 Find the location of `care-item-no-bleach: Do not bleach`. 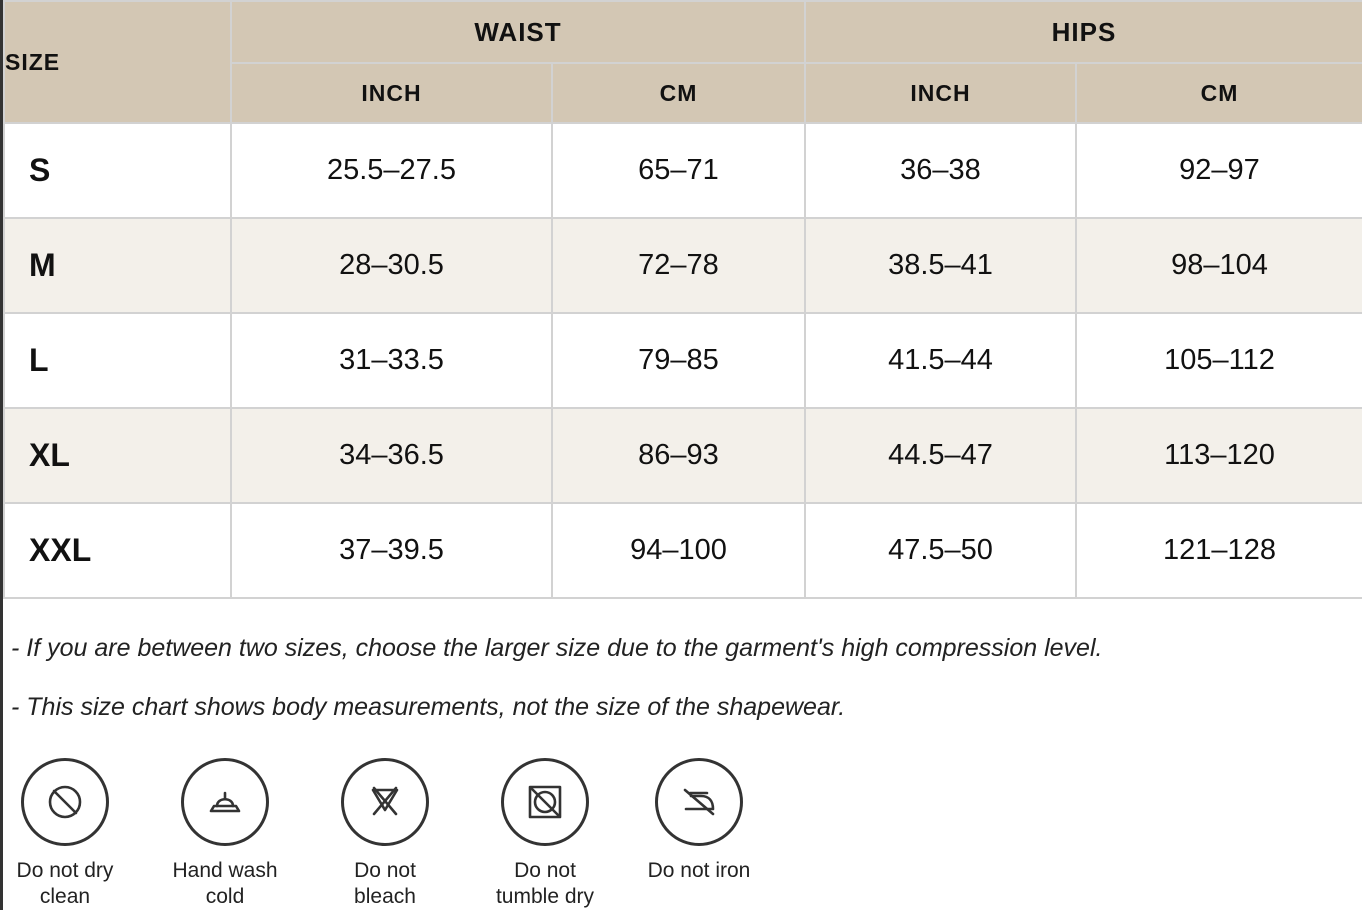

care-item-no-bleach: Do not bleach is located at coordinates (385, 834).